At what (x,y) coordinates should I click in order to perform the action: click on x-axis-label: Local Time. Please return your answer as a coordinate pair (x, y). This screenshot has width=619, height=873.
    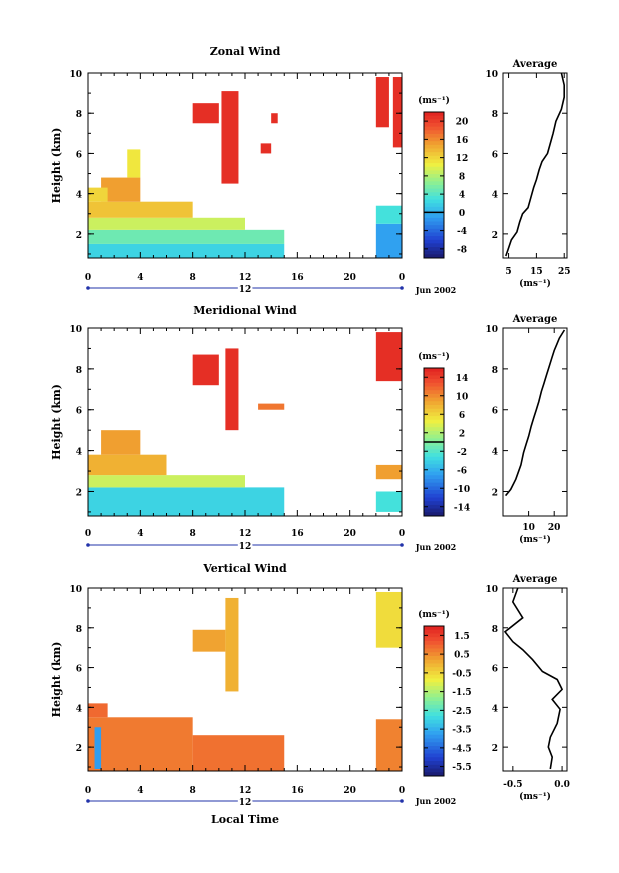
    Looking at the image, I should click on (245, 819).